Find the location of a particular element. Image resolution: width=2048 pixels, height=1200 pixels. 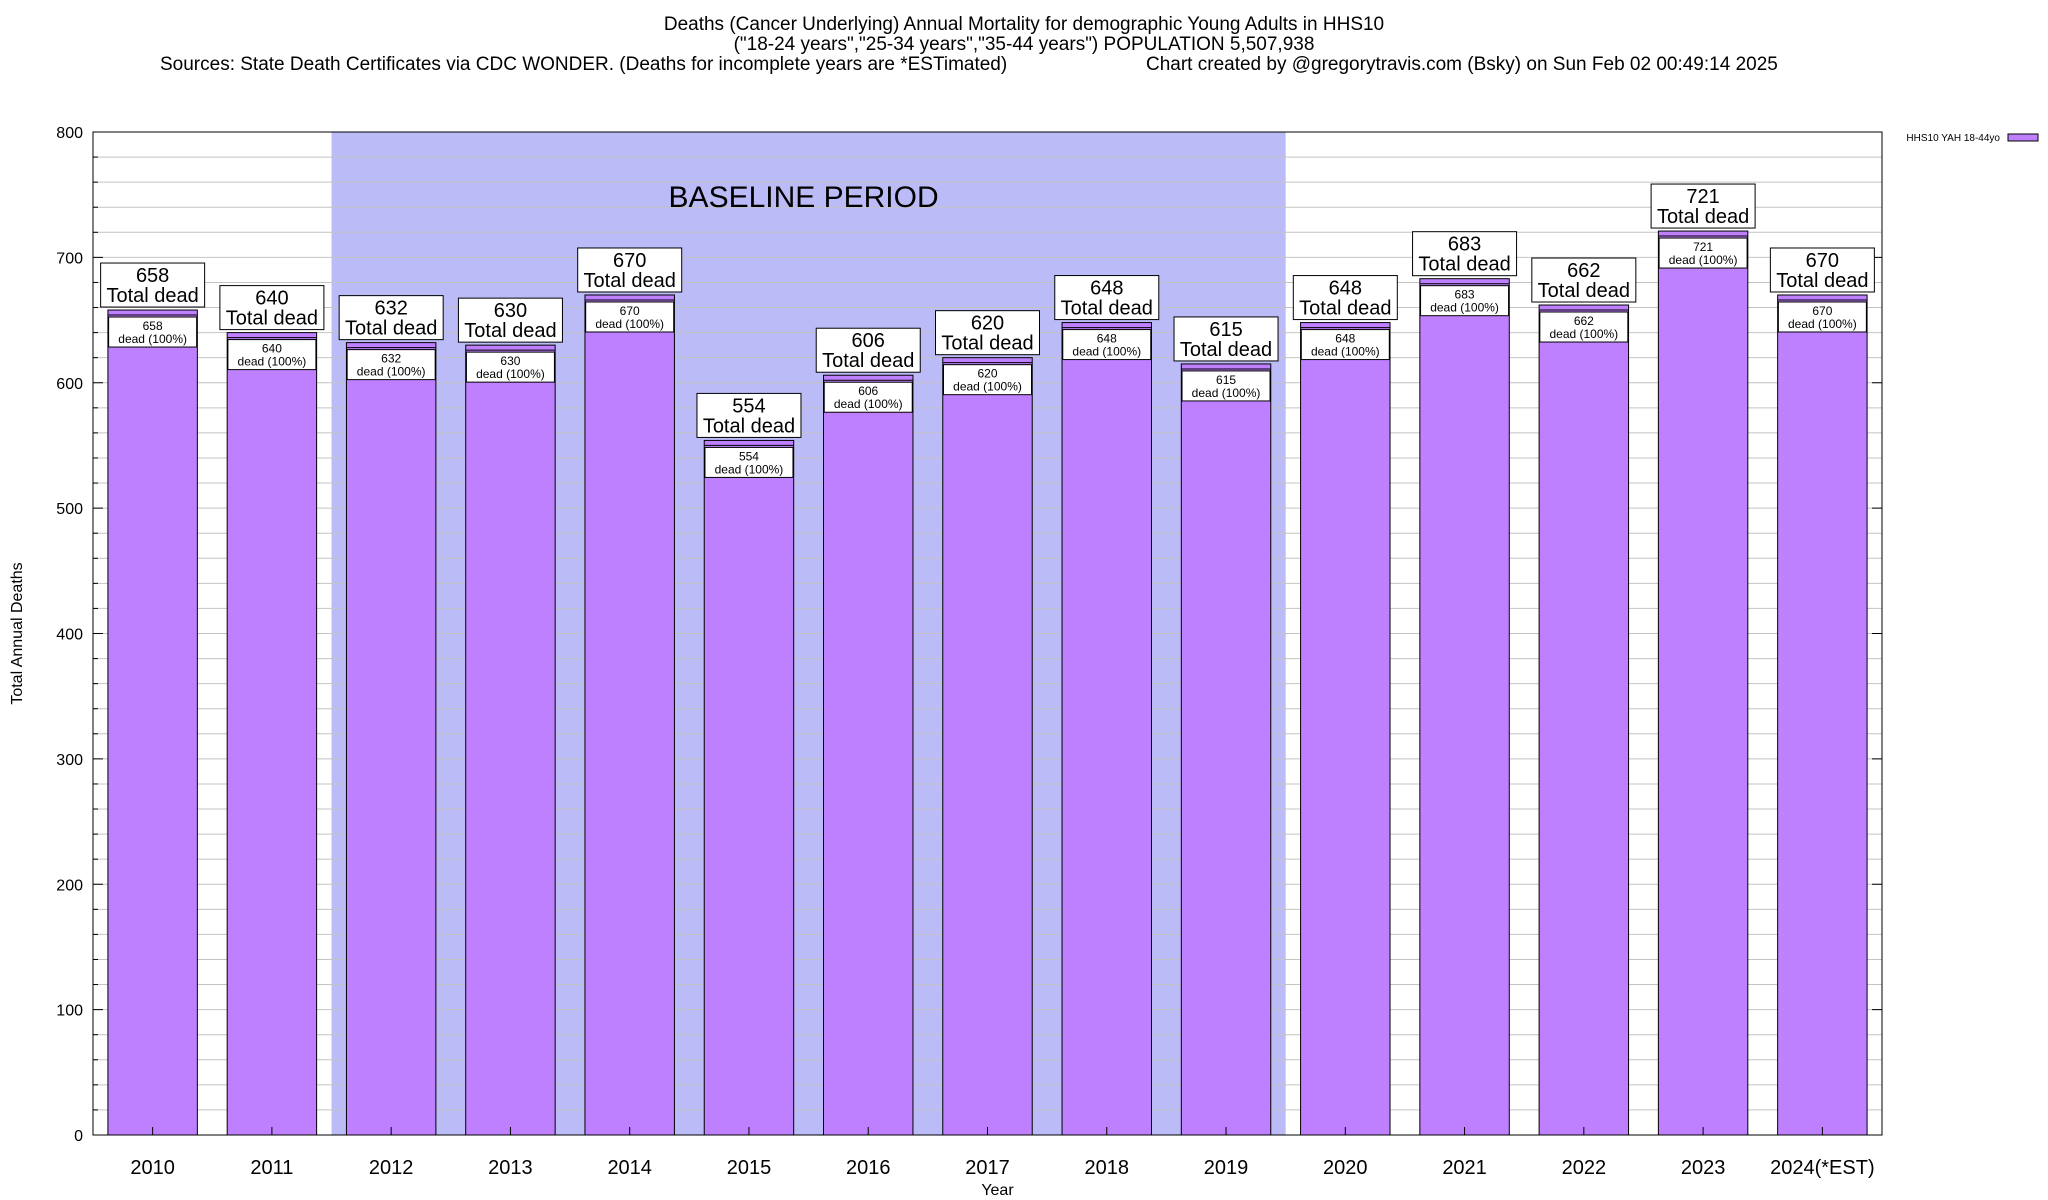

inner-label-value: 721 is located at coordinates (1703, 247).